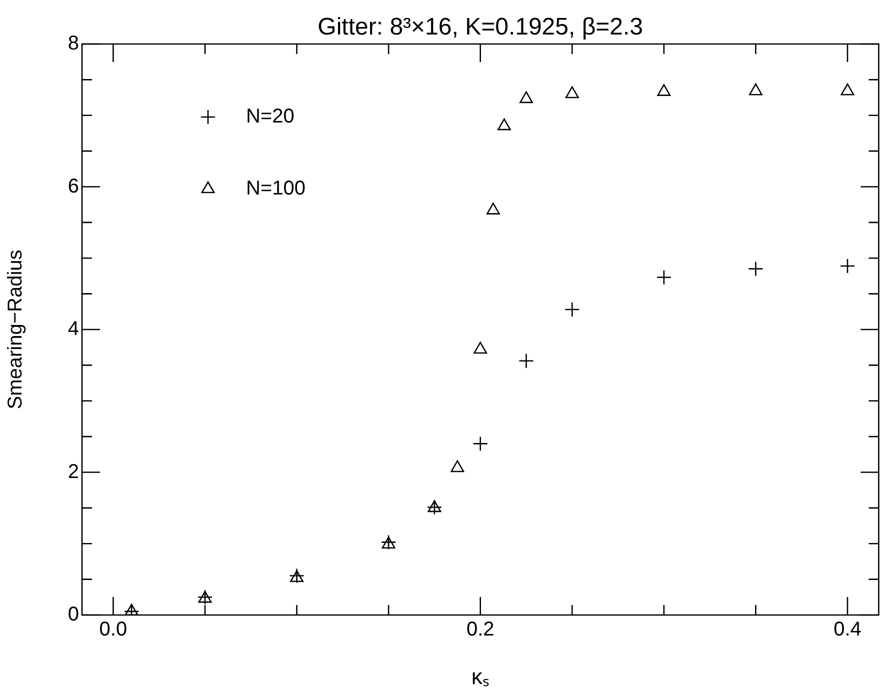  I want to click on legend-label: N=100, so click(276, 189).